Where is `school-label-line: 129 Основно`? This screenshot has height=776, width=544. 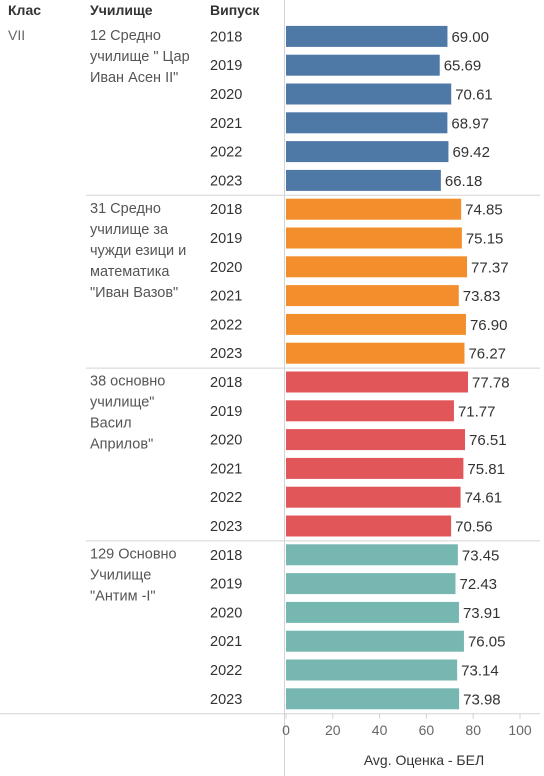
school-label-line: 129 Основно is located at coordinates (133, 554).